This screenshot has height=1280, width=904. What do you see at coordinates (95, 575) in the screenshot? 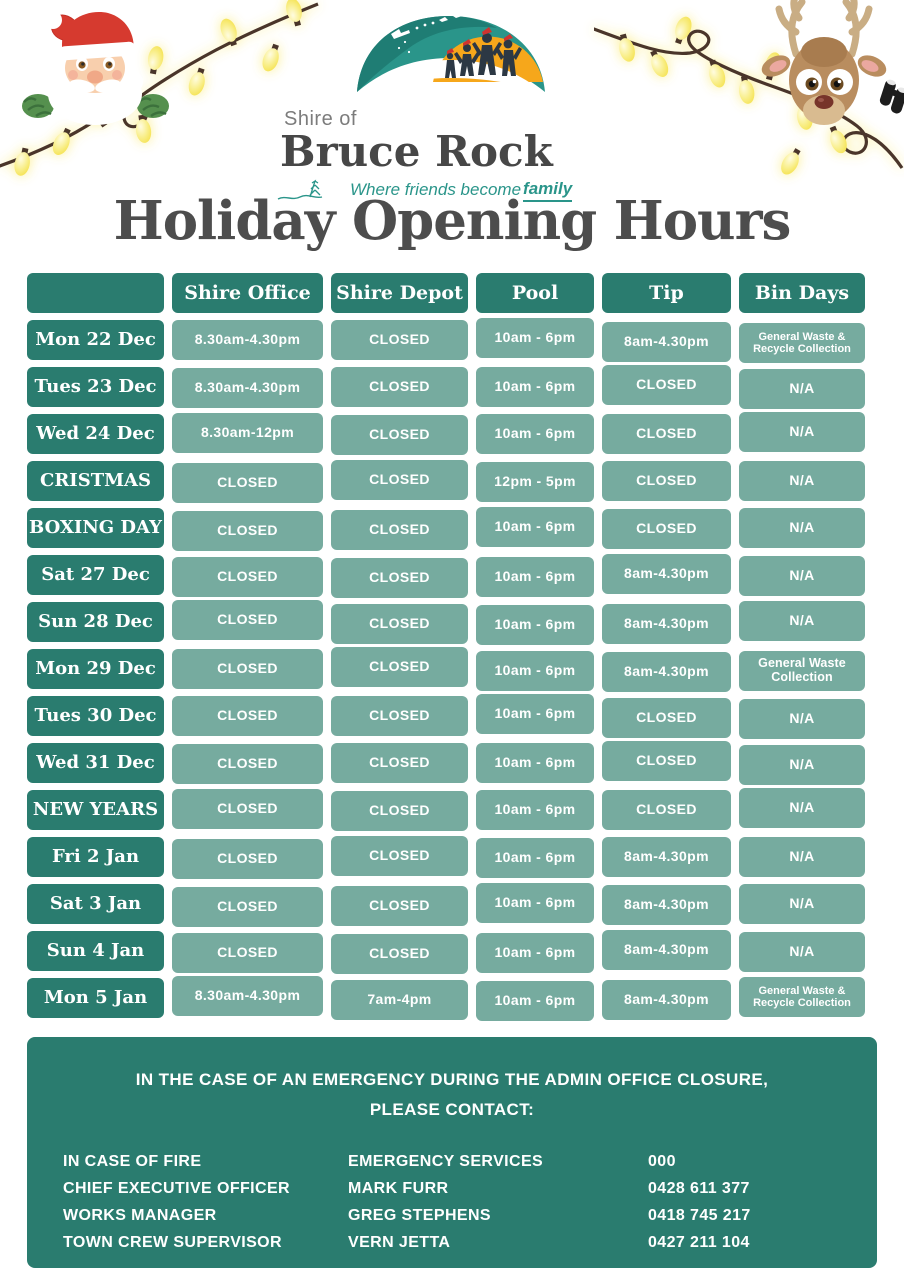
I see `day-cell: Sat 27 Dec` at bounding box center [95, 575].